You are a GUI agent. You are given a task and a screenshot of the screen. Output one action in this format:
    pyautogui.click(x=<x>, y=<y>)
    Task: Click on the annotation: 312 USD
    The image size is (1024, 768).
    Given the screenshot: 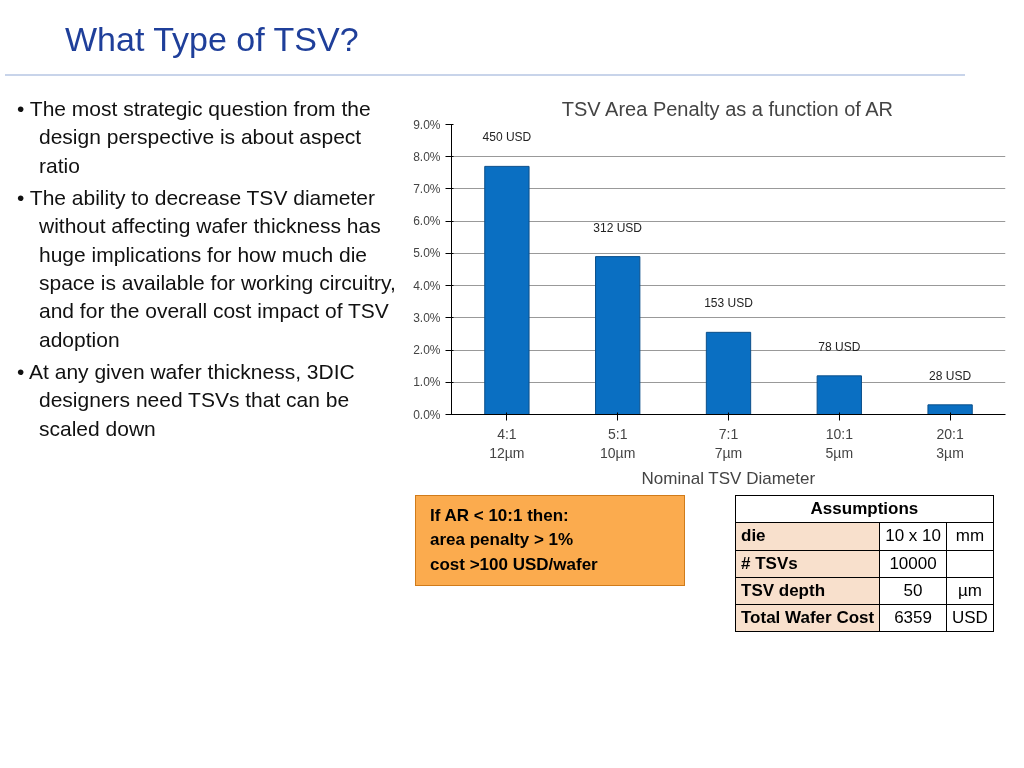 What is the action you would take?
    pyautogui.click(x=618, y=227)
    